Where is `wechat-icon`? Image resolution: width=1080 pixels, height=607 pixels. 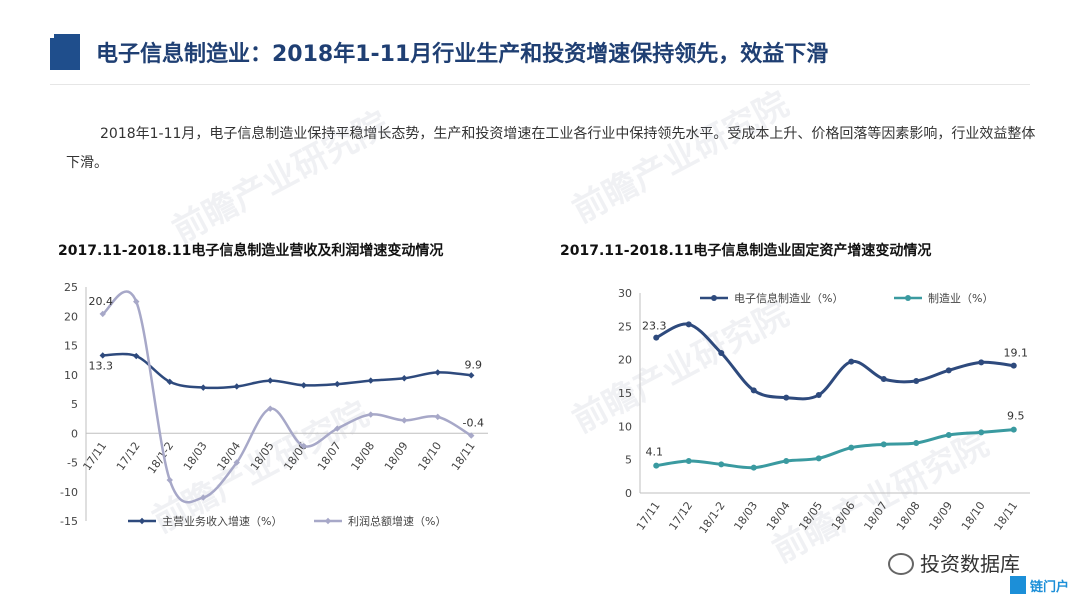 wechat-icon is located at coordinates (901, 563).